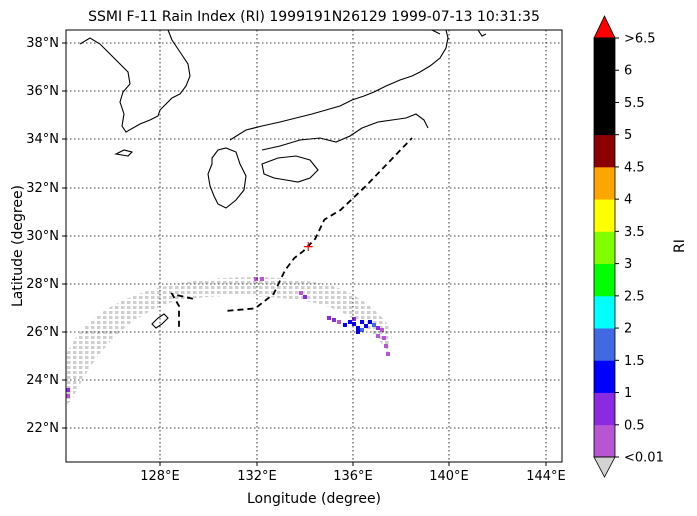 This screenshot has height=516, width=697. Describe the element at coordinates (628, 71) in the screenshot. I see `colorbar-tick-label: 6` at that location.